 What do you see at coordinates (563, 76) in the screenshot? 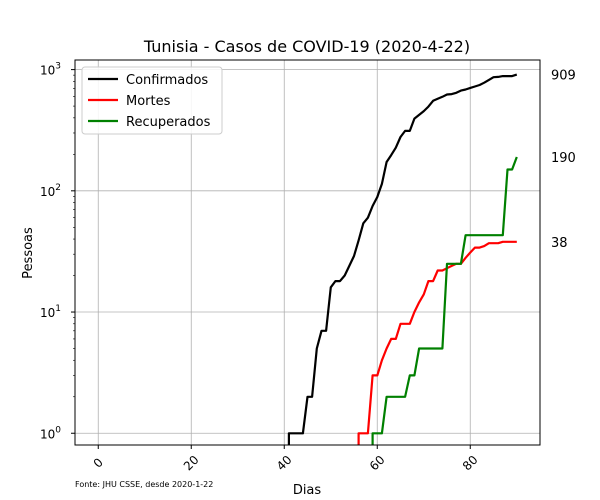
I see `end-label-confirmados: 909` at bounding box center [563, 76].